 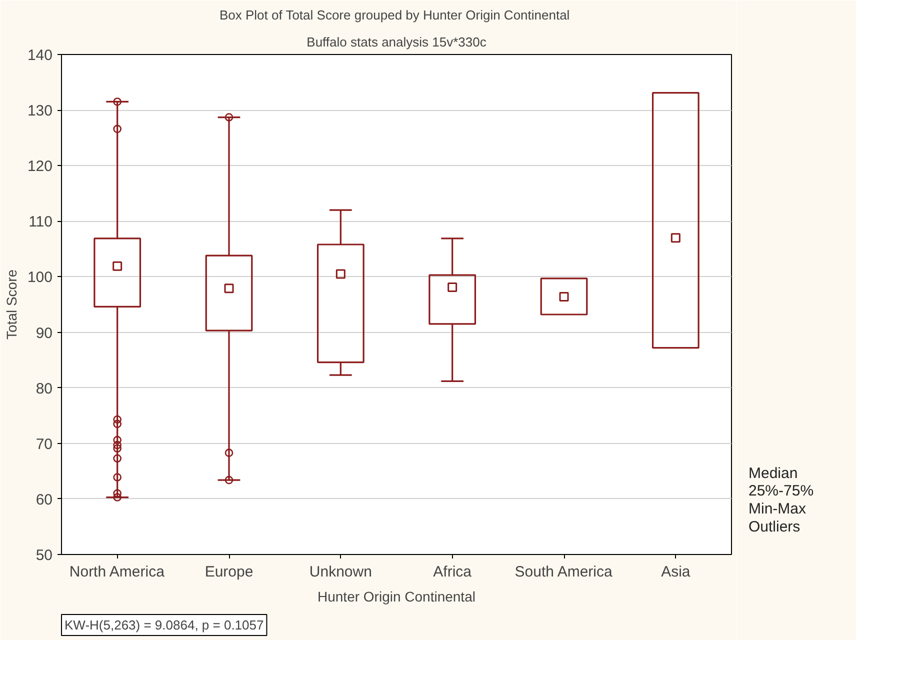 What do you see at coordinates (397, 596) in the screenshot?
I see `x-axis-title: Hunter Origin Continental` at bounding box center [397, 596].